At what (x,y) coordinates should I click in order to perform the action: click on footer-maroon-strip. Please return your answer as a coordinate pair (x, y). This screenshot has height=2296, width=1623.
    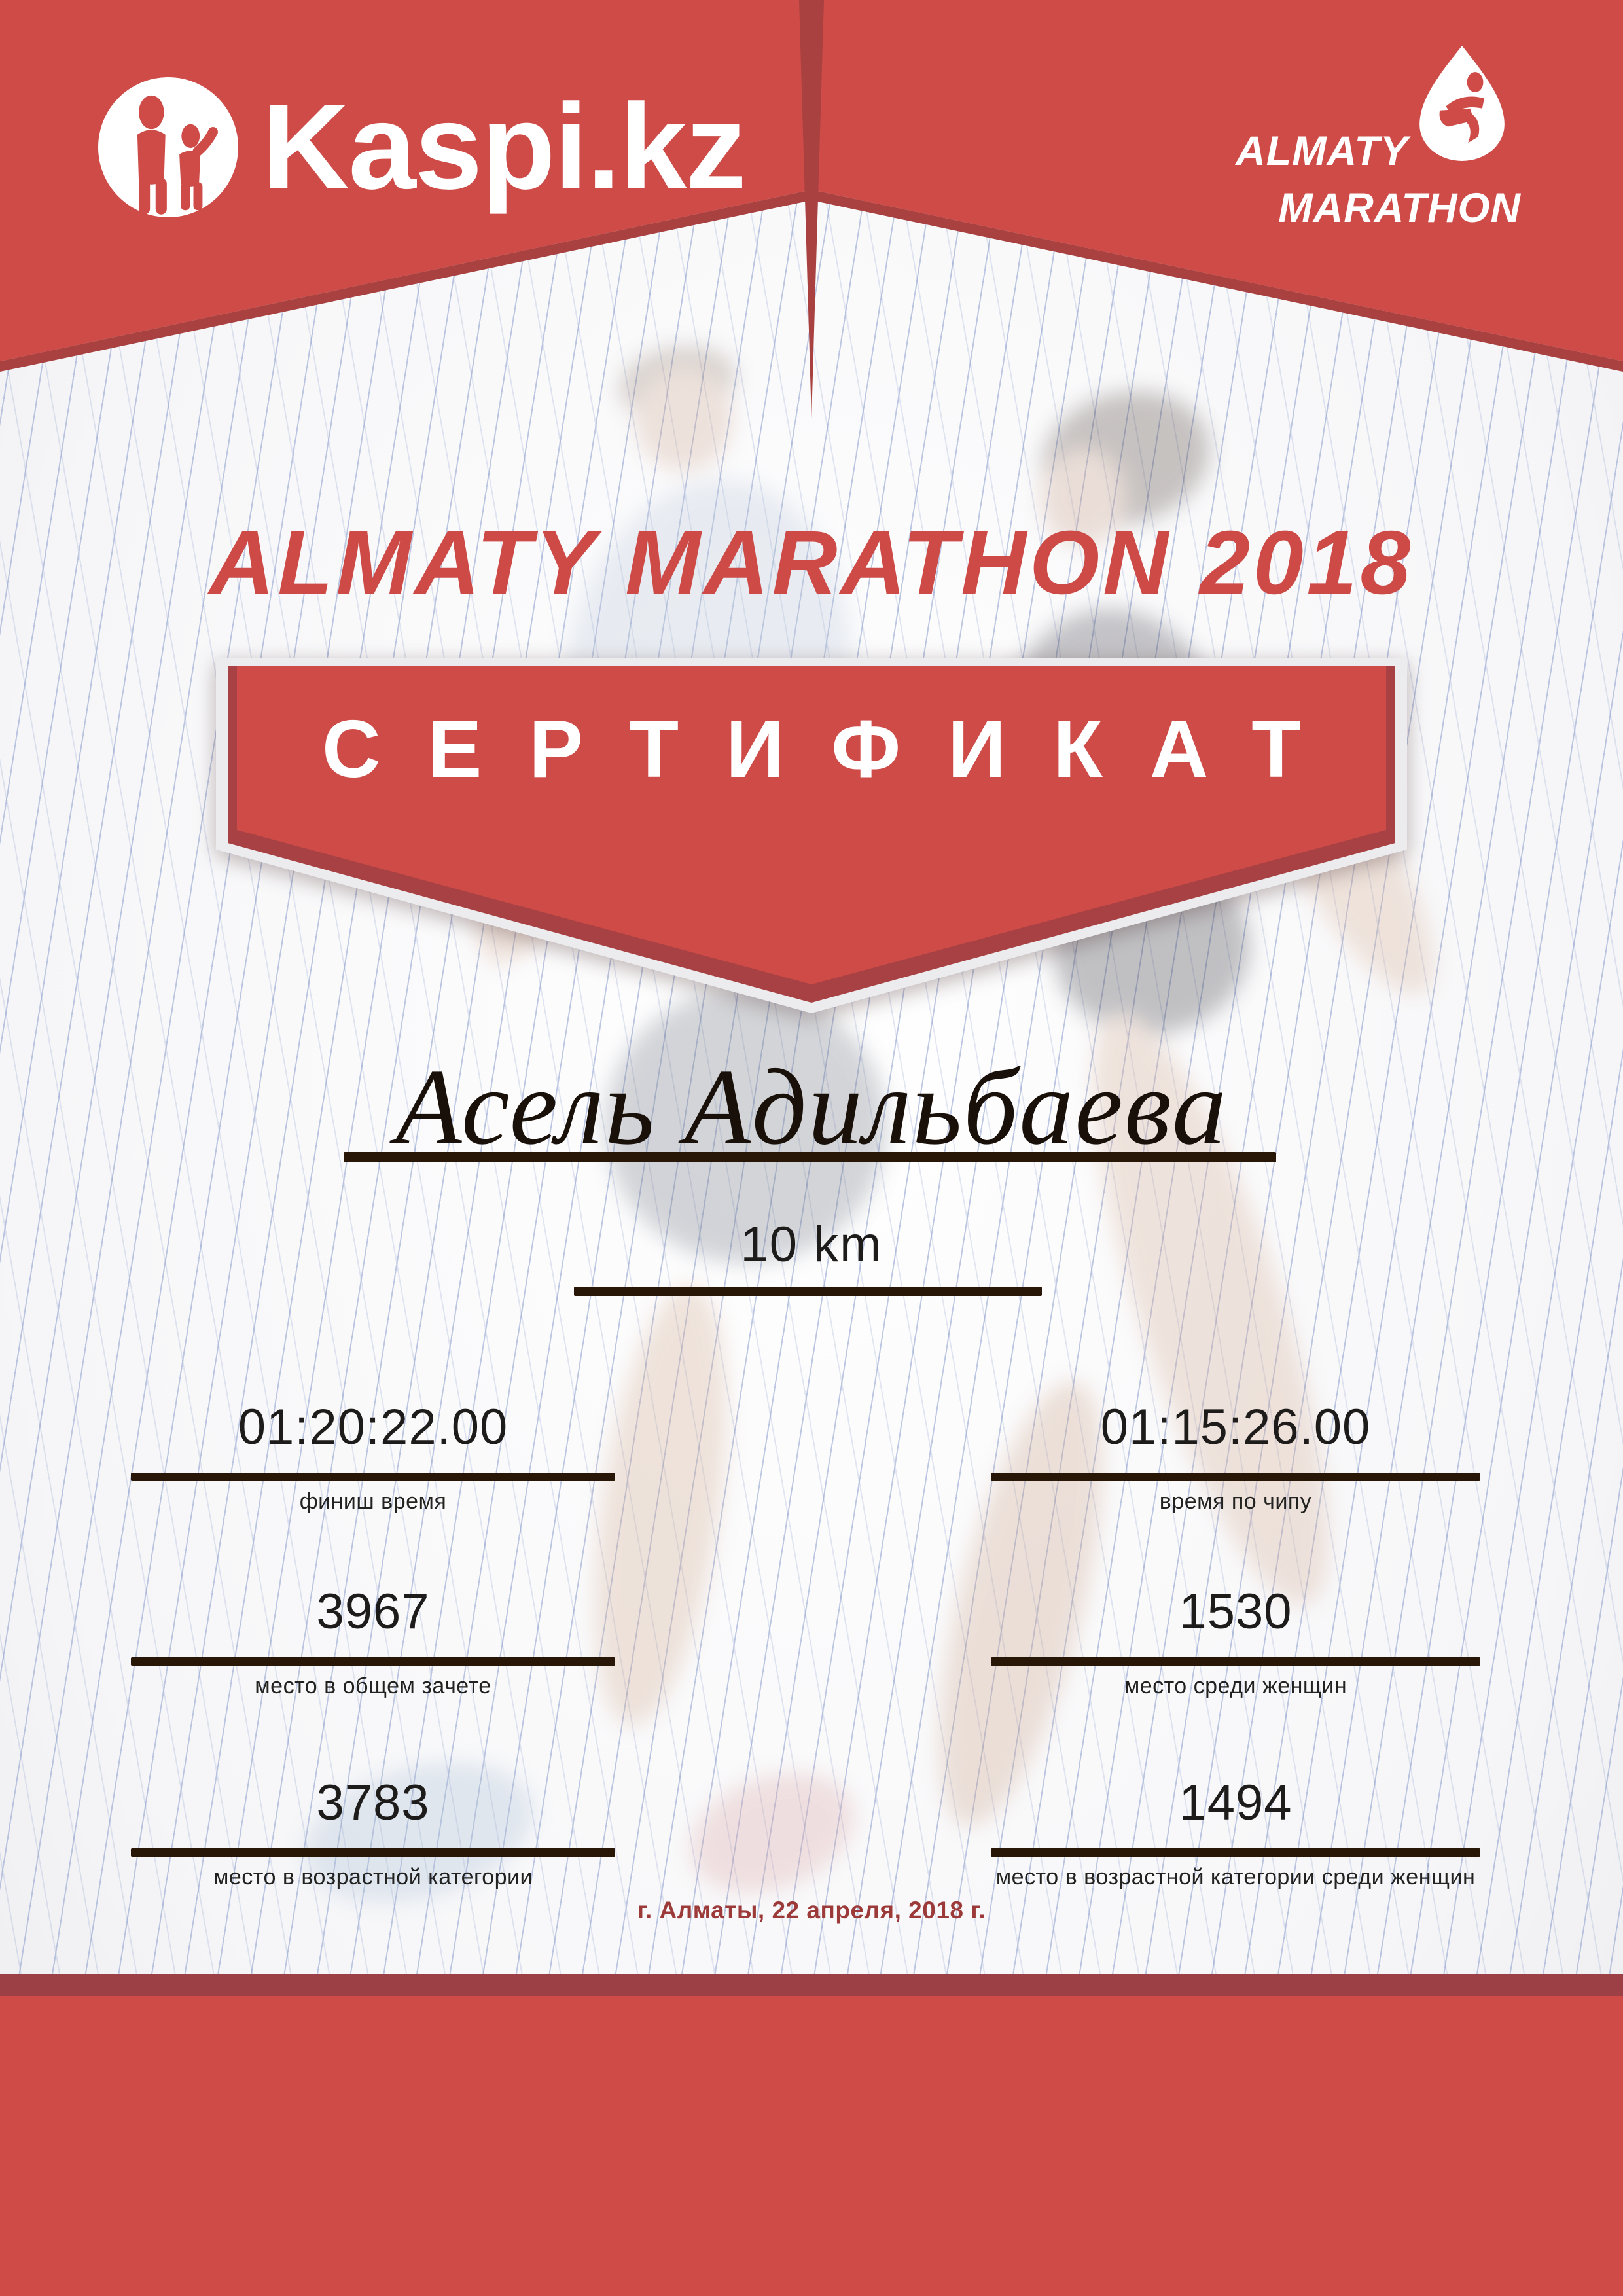
    Looking at the image, I should click on (811, 1985).